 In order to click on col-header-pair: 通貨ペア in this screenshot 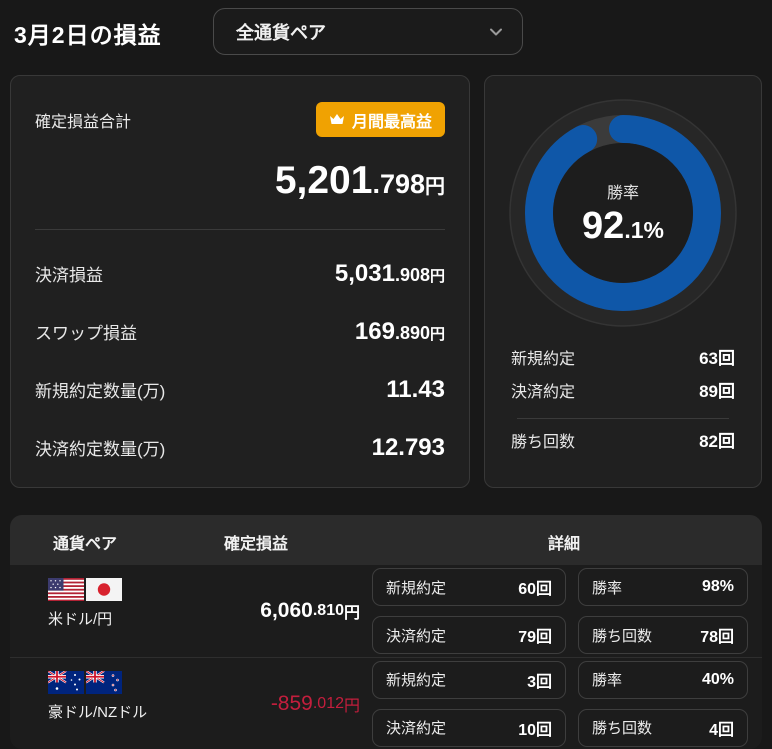, I will do `click(85, 544)`.